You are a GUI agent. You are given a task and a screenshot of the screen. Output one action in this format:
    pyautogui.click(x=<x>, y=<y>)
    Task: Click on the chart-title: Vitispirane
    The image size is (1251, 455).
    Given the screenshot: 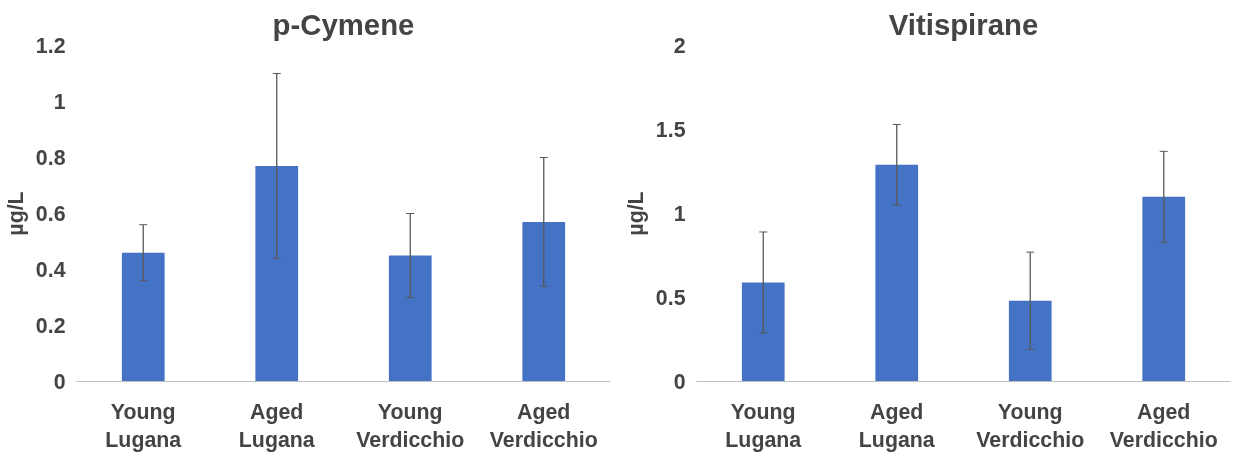 What is the action you would take?
    pyautogui.click(x=963, y=24)
    